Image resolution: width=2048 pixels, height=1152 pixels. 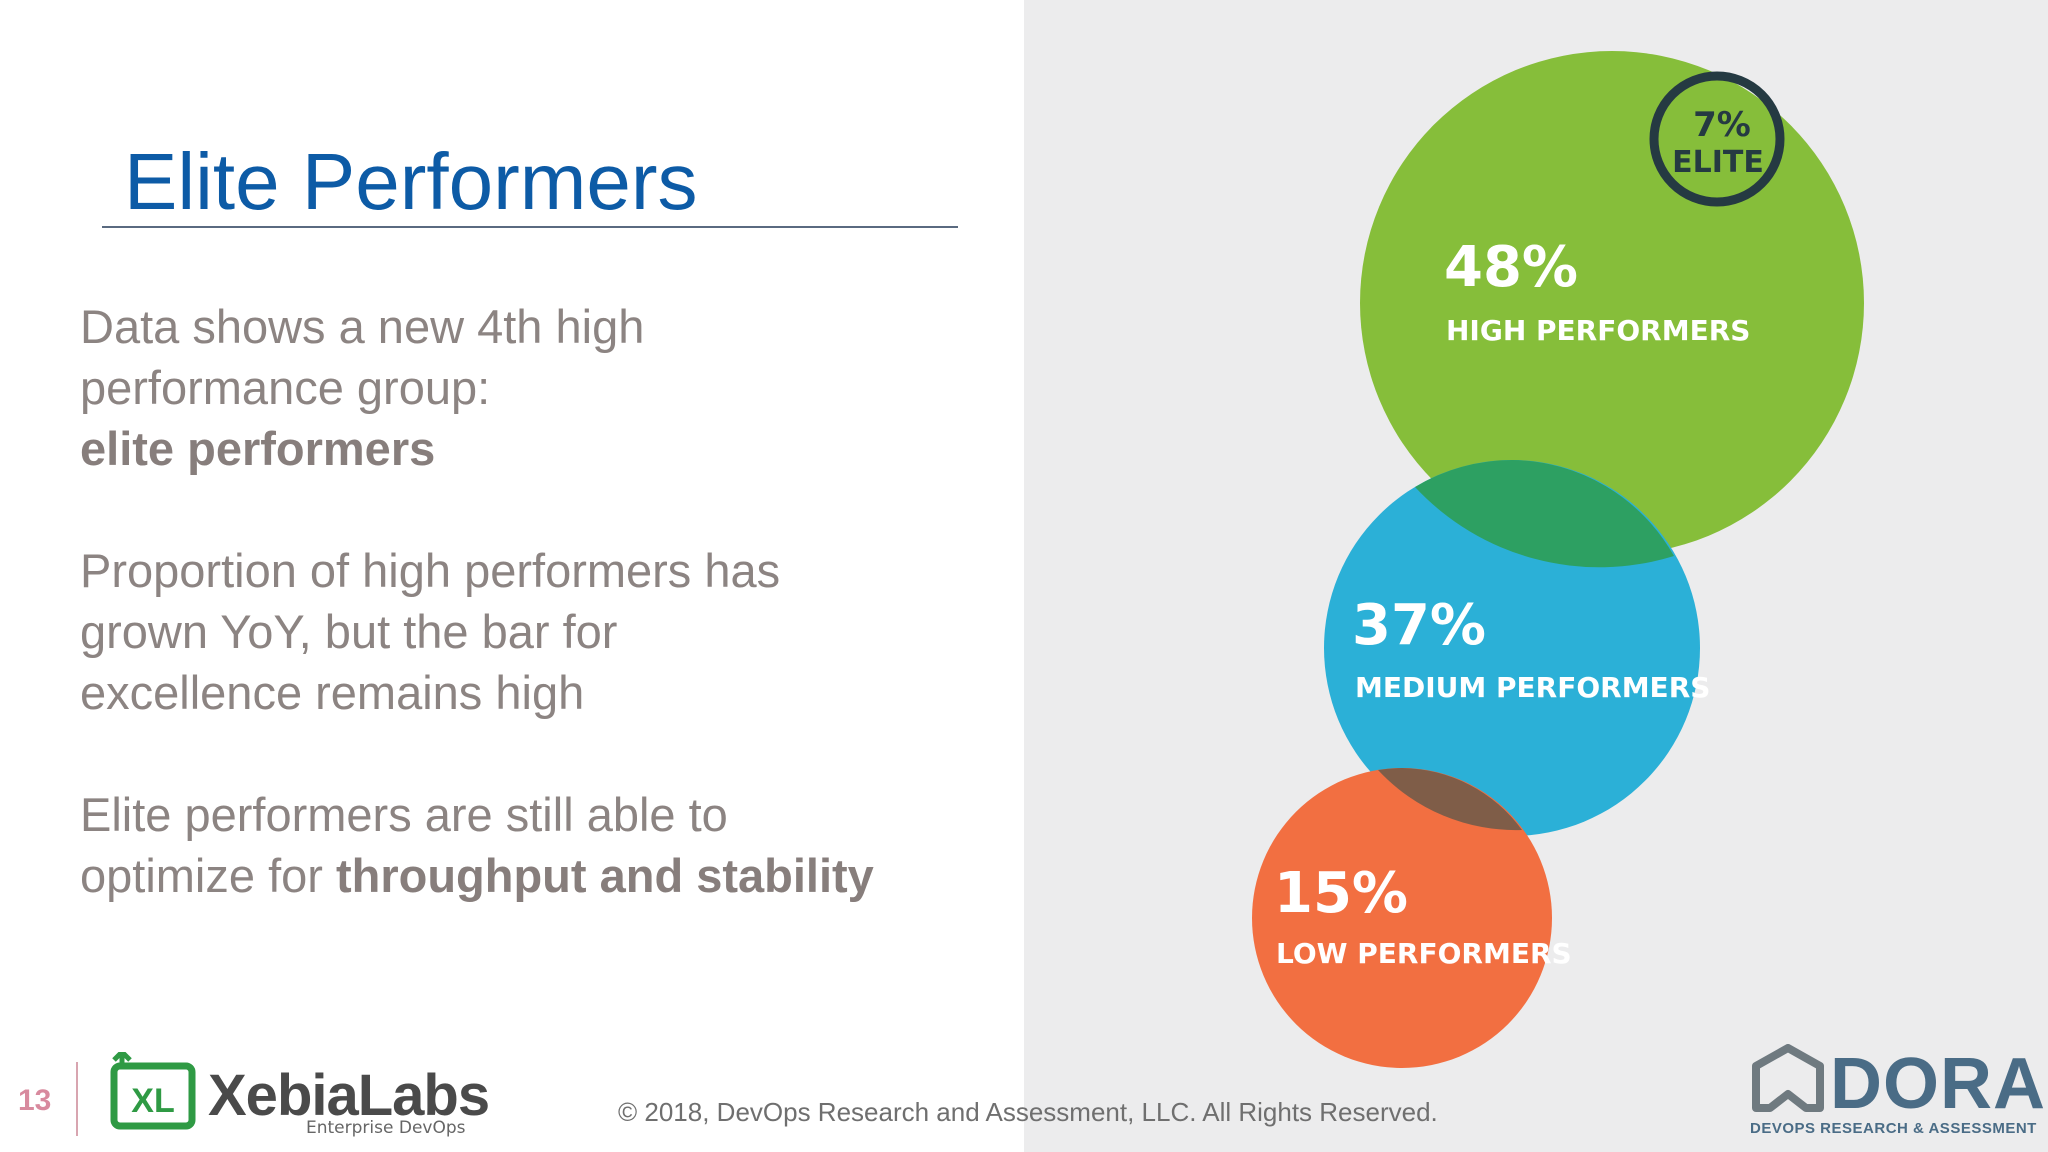 I want to click on body-line: Data shows a new 4th high, so click(x=362, y=326).